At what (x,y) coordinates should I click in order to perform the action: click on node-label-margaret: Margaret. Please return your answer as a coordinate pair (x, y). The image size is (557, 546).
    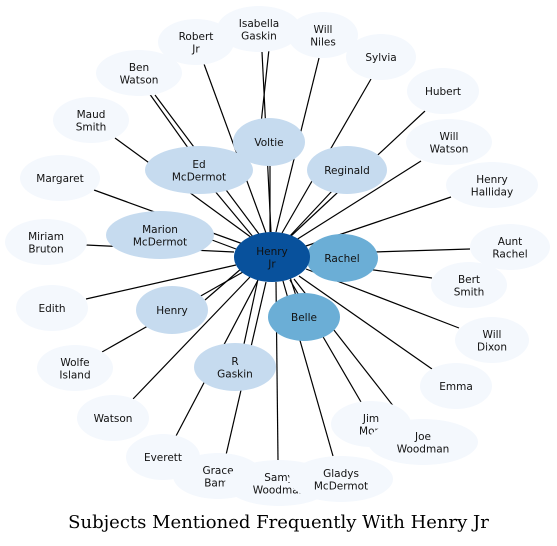
    Looking at the image, I should click on (59, 179).